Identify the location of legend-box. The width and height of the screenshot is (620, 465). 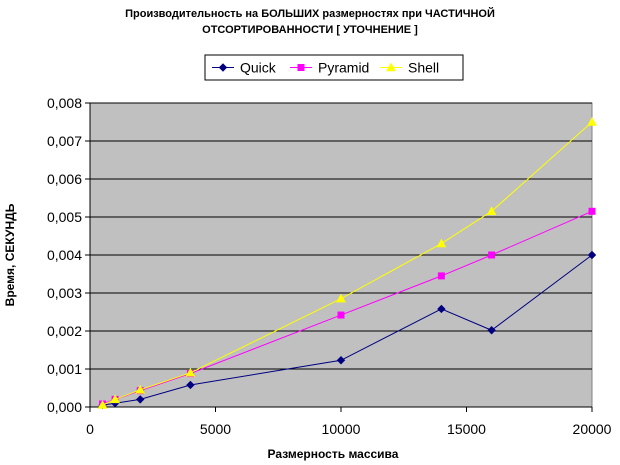
(334, 67).